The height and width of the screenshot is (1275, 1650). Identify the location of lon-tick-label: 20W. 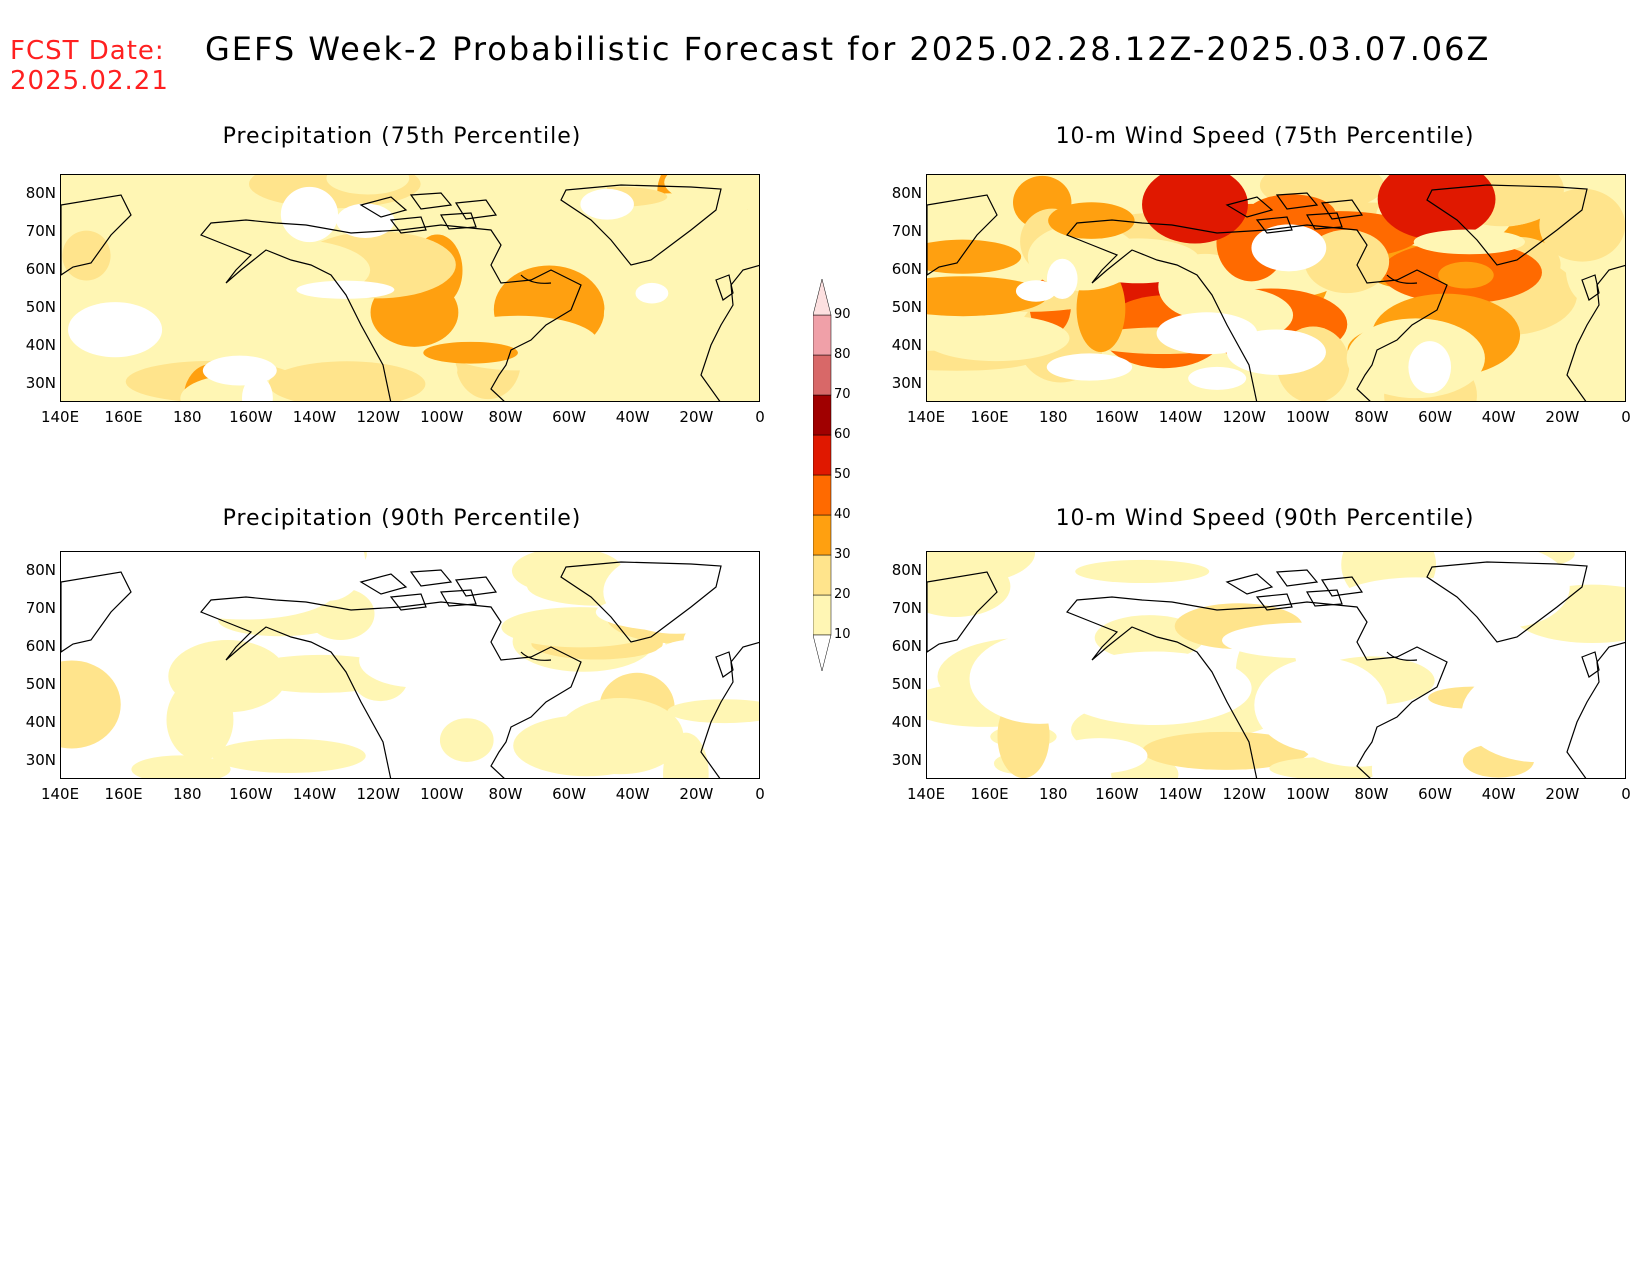
(1562, 794).